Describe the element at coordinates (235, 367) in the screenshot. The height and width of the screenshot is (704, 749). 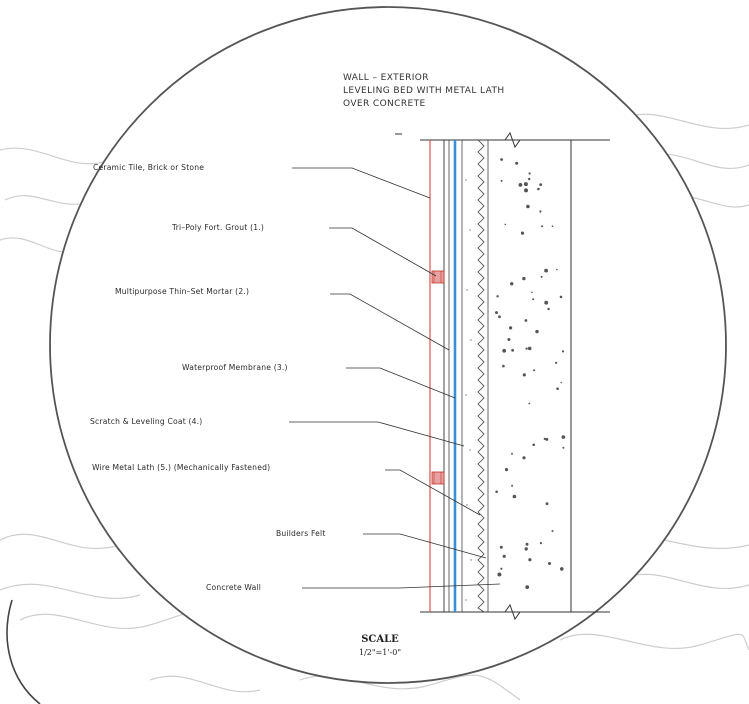
I see `label-membrane: Waterproof Membrane (3.)` at that location.